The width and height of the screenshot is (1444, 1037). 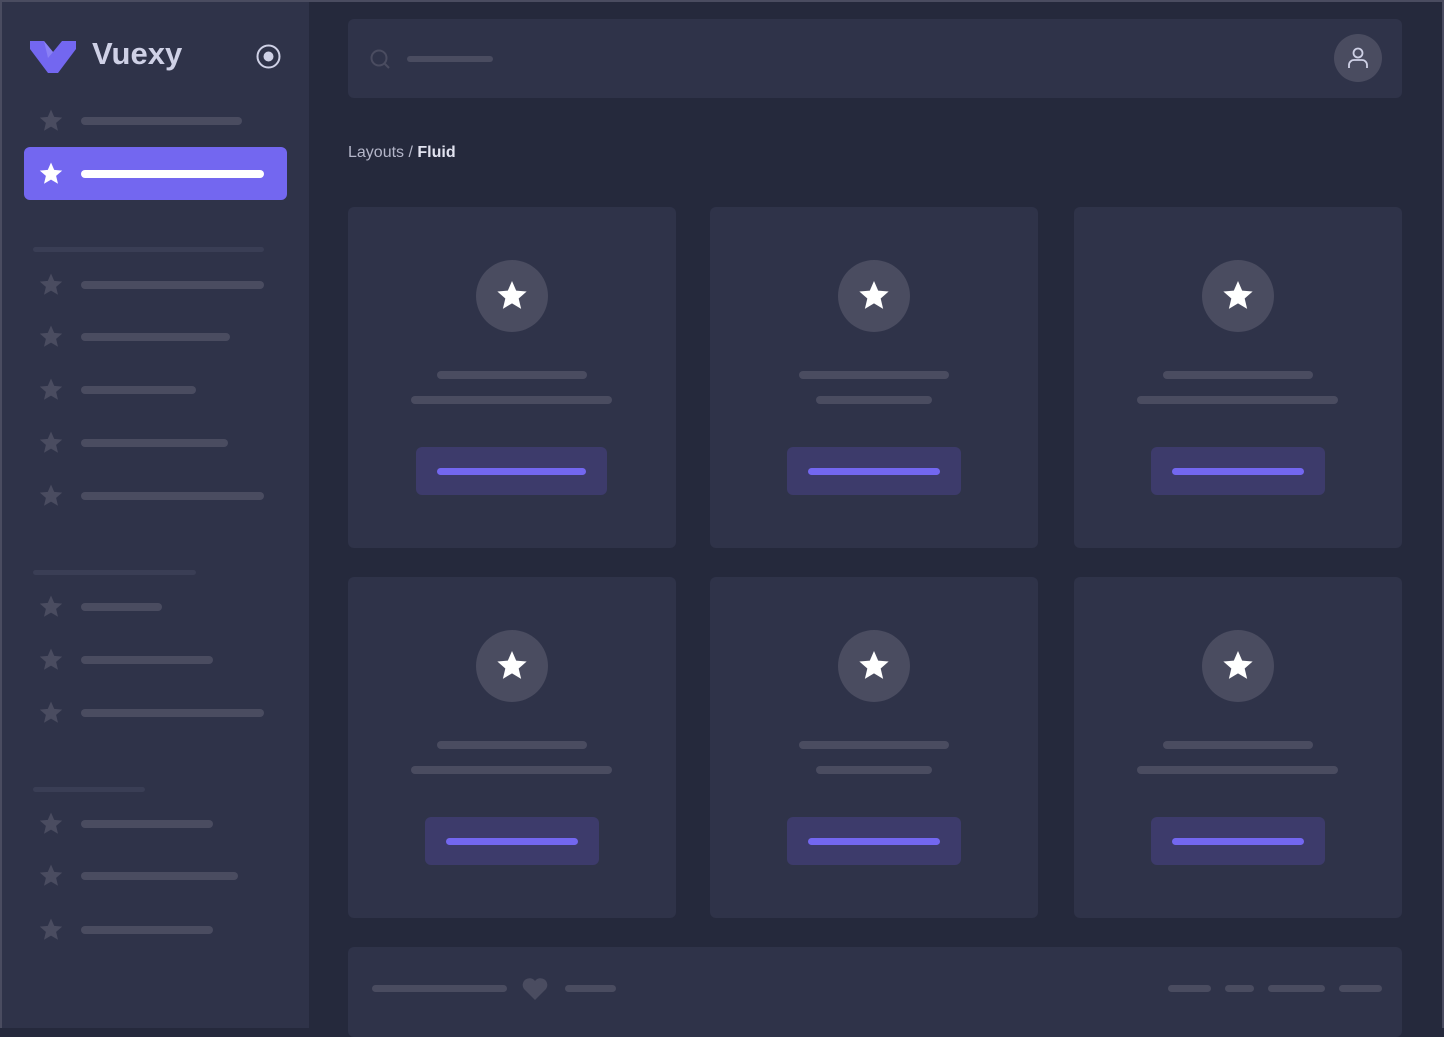 I want to click on search-input, so click(x=450, y=59).